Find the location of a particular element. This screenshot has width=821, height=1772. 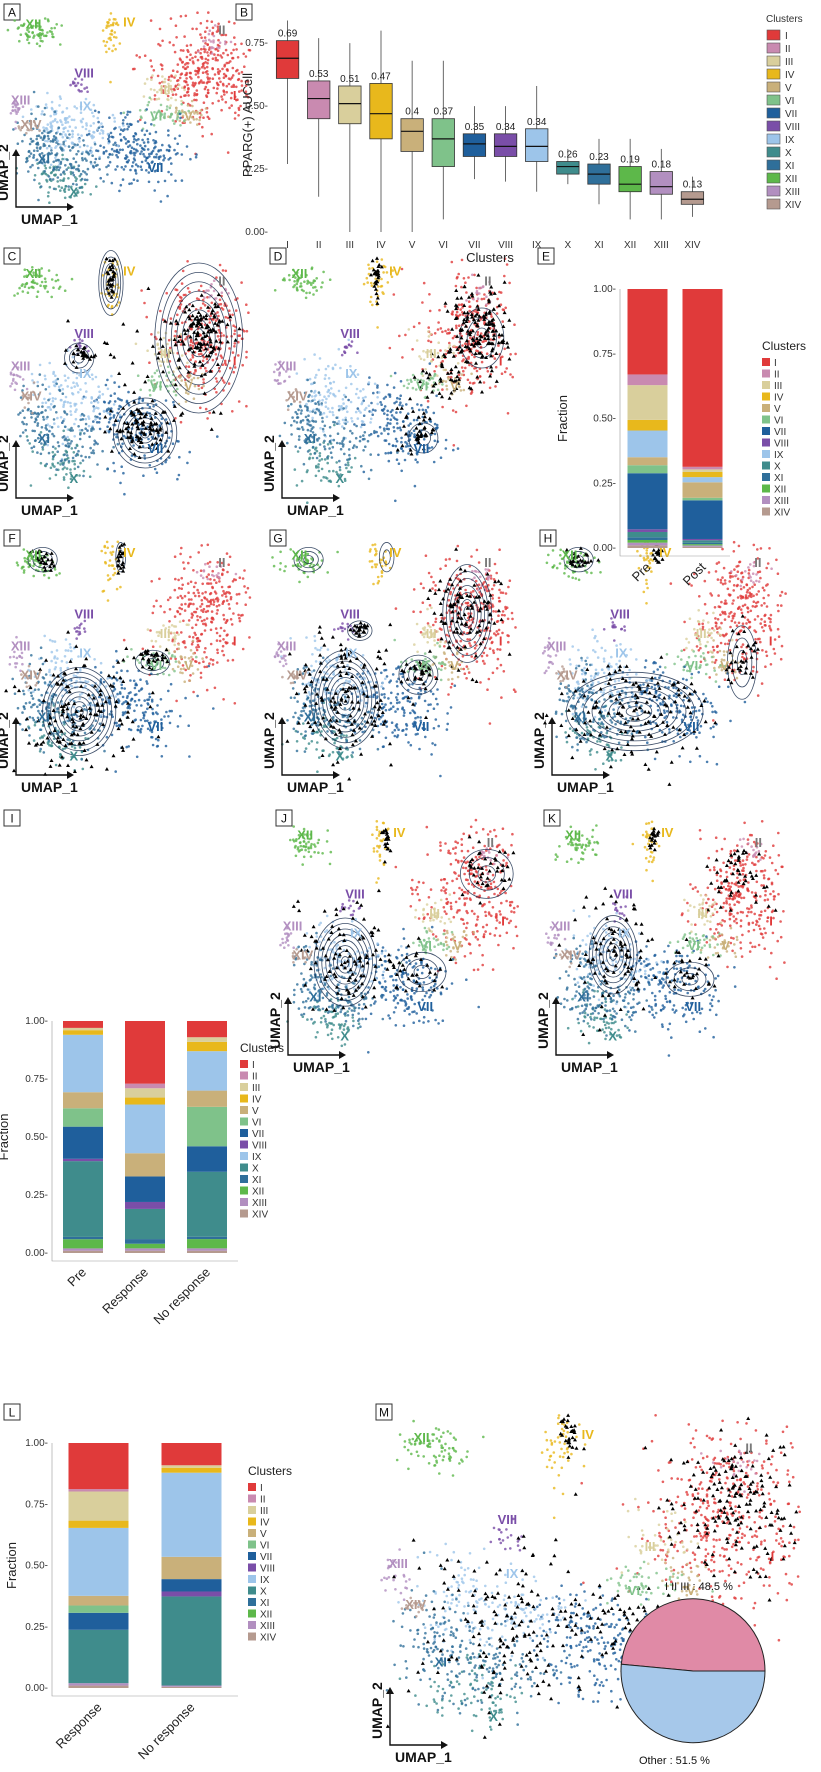

cluster-label-i: I is located at coordinates (235, 361).